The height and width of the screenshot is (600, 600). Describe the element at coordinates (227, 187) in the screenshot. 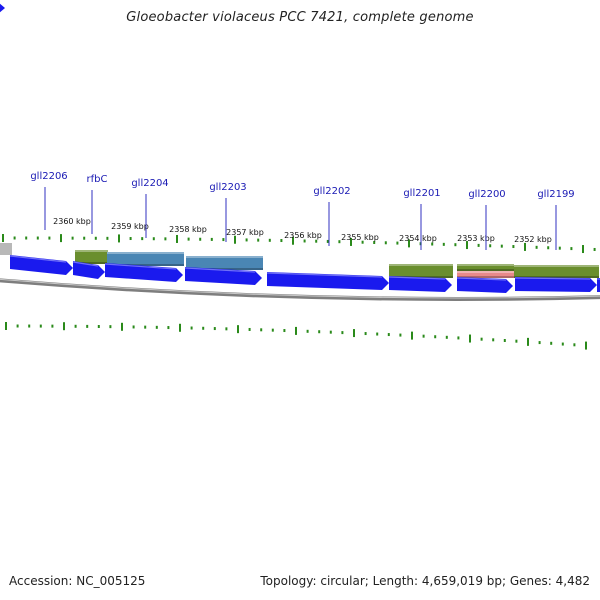

I see `gene-label: gll2203` at that location.